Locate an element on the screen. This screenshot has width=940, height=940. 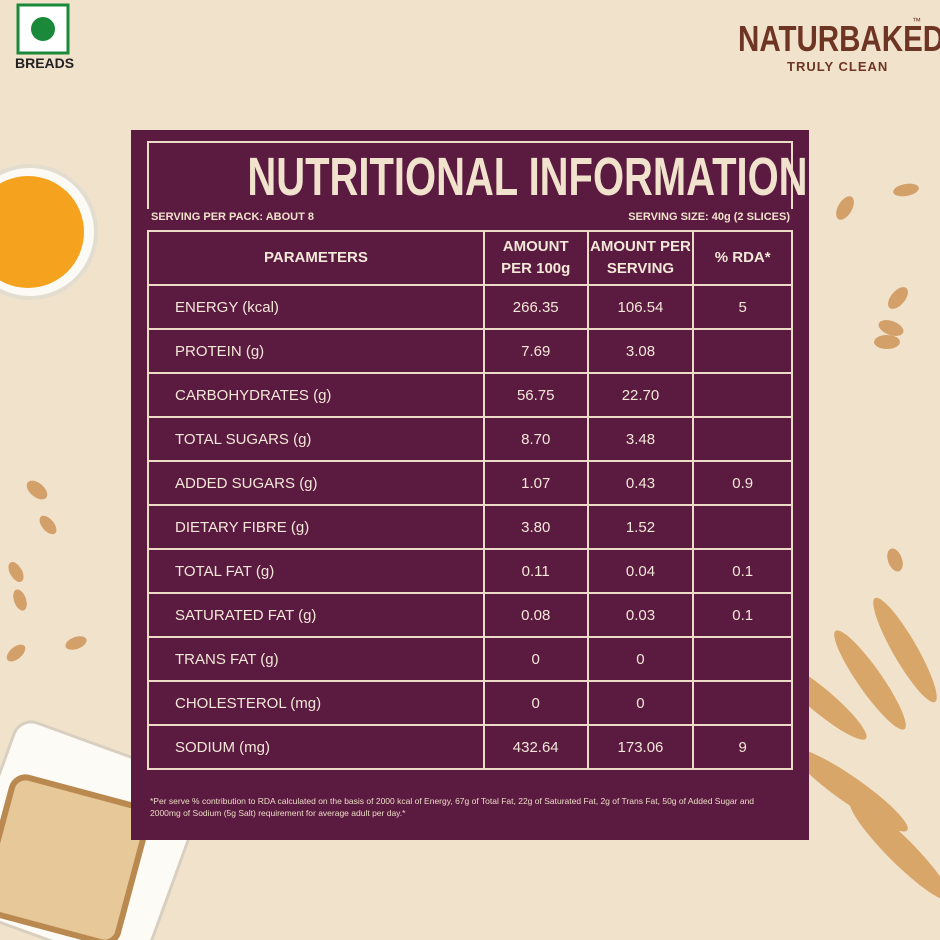
table-row: PROTEIN (g) 7.69 3.08 is located at coordinates (470, 351).